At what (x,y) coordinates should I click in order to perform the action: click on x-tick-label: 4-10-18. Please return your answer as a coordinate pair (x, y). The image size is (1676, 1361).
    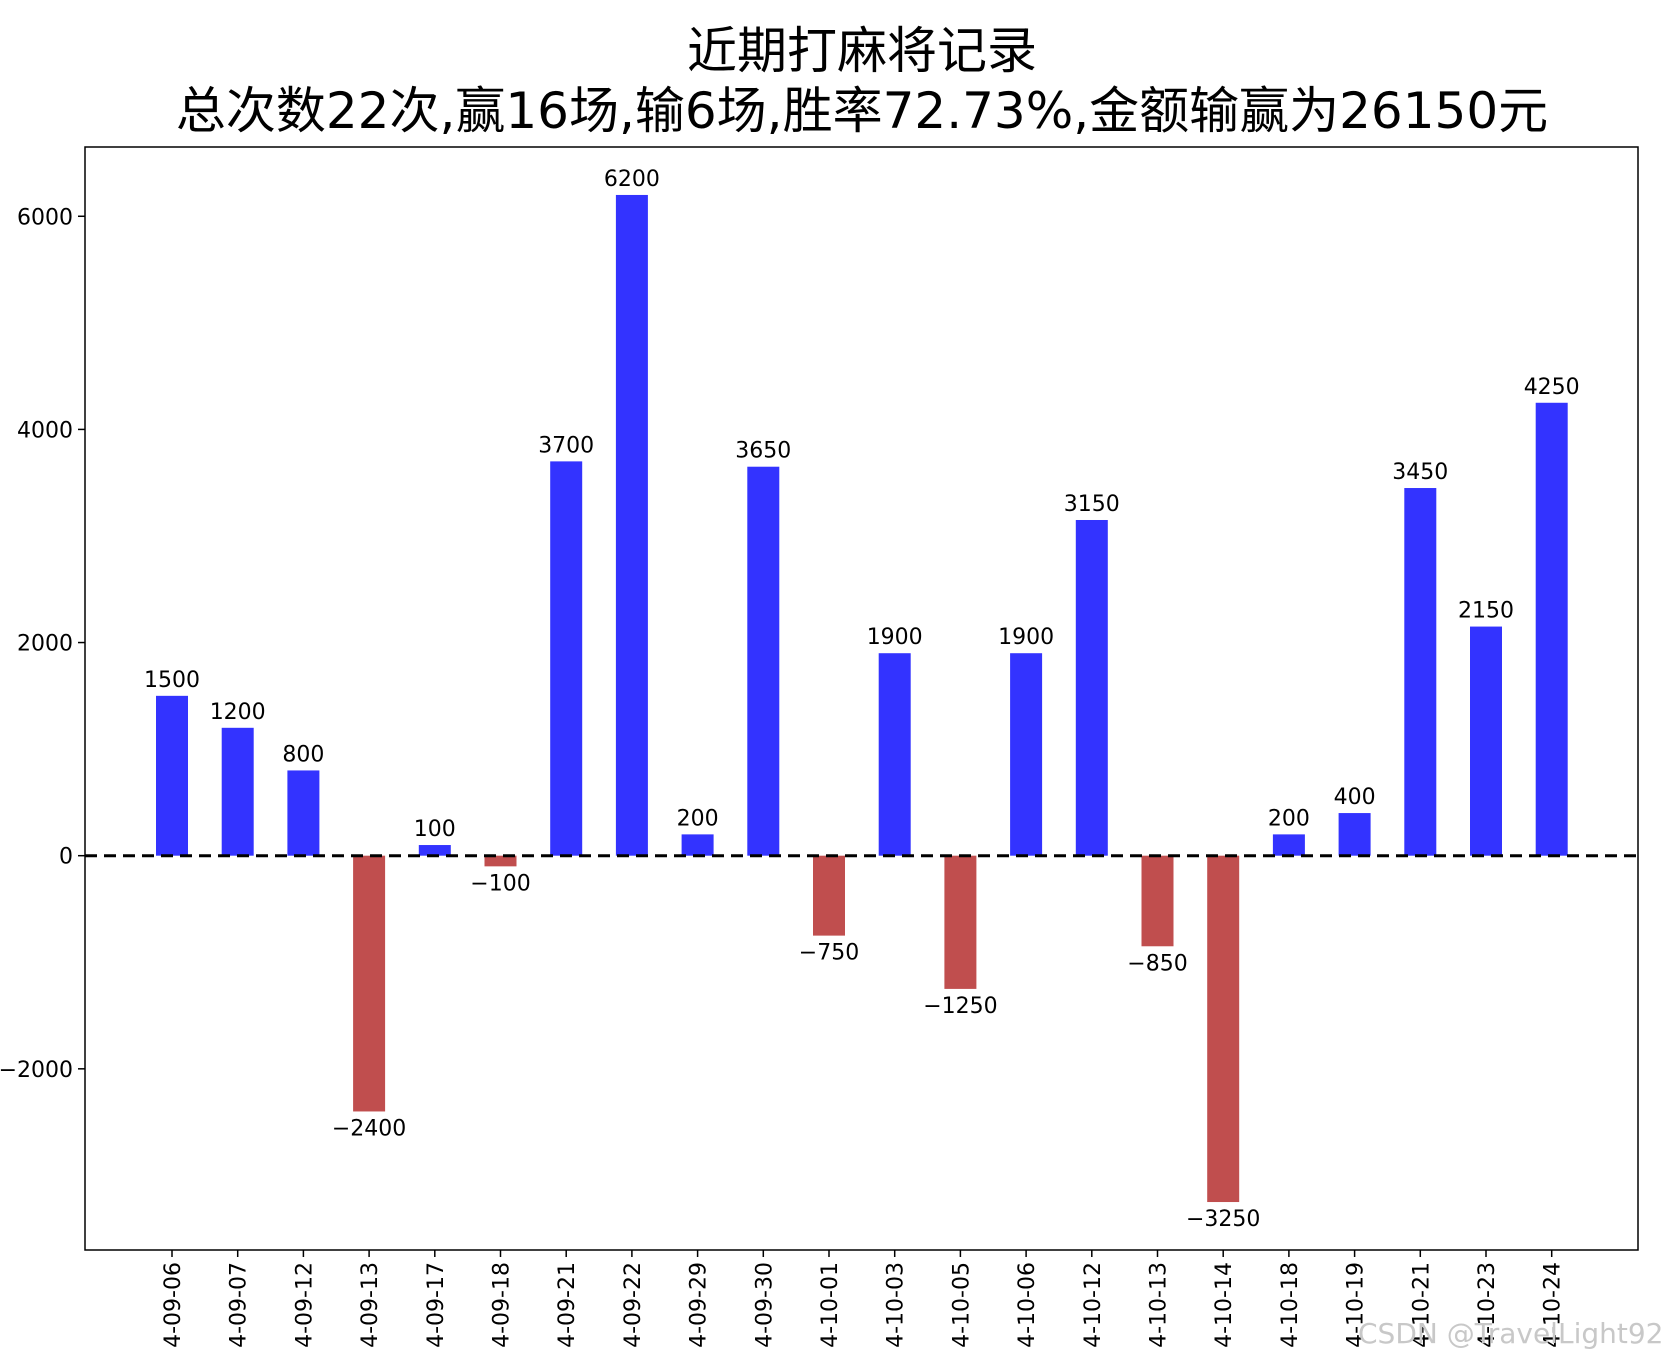
    Looking at the image, I should click on (1290, 1305).